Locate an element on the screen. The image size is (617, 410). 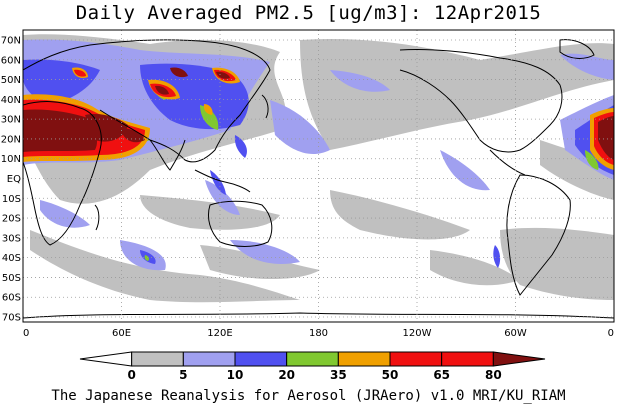
lat-label: 40S is located at coordinates (11, 258).